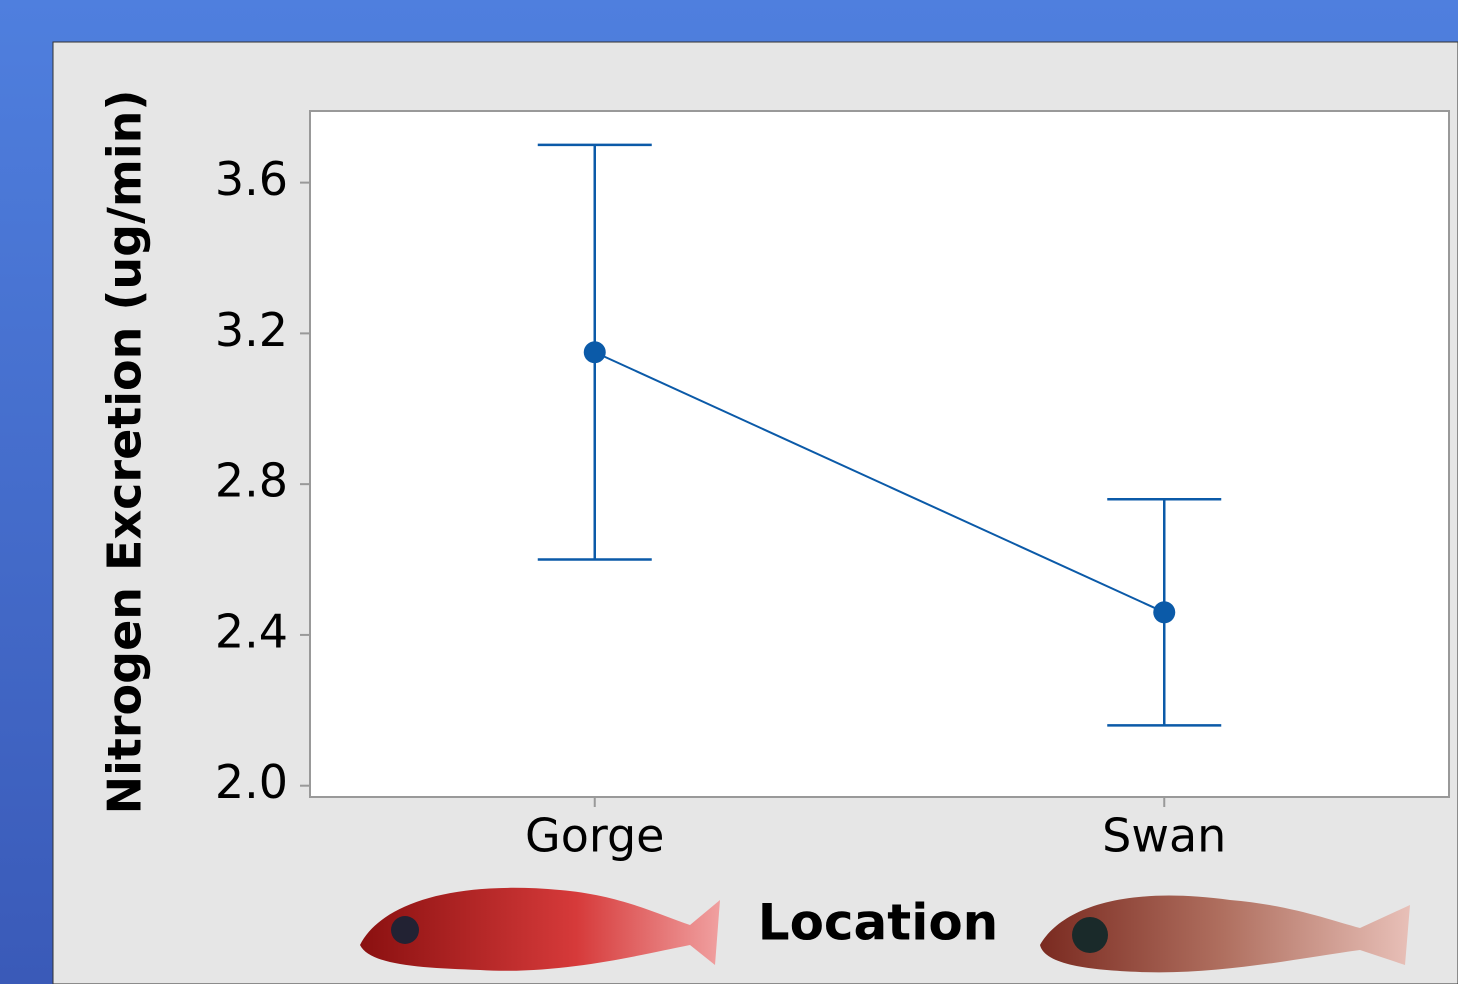 The width and height of the screenshot is (1458, 988). Describe the element at coordinates (125, 452) in the screenshot. I see `y-axis-title: Nitrogen Excretion (ug/min)` at that location.